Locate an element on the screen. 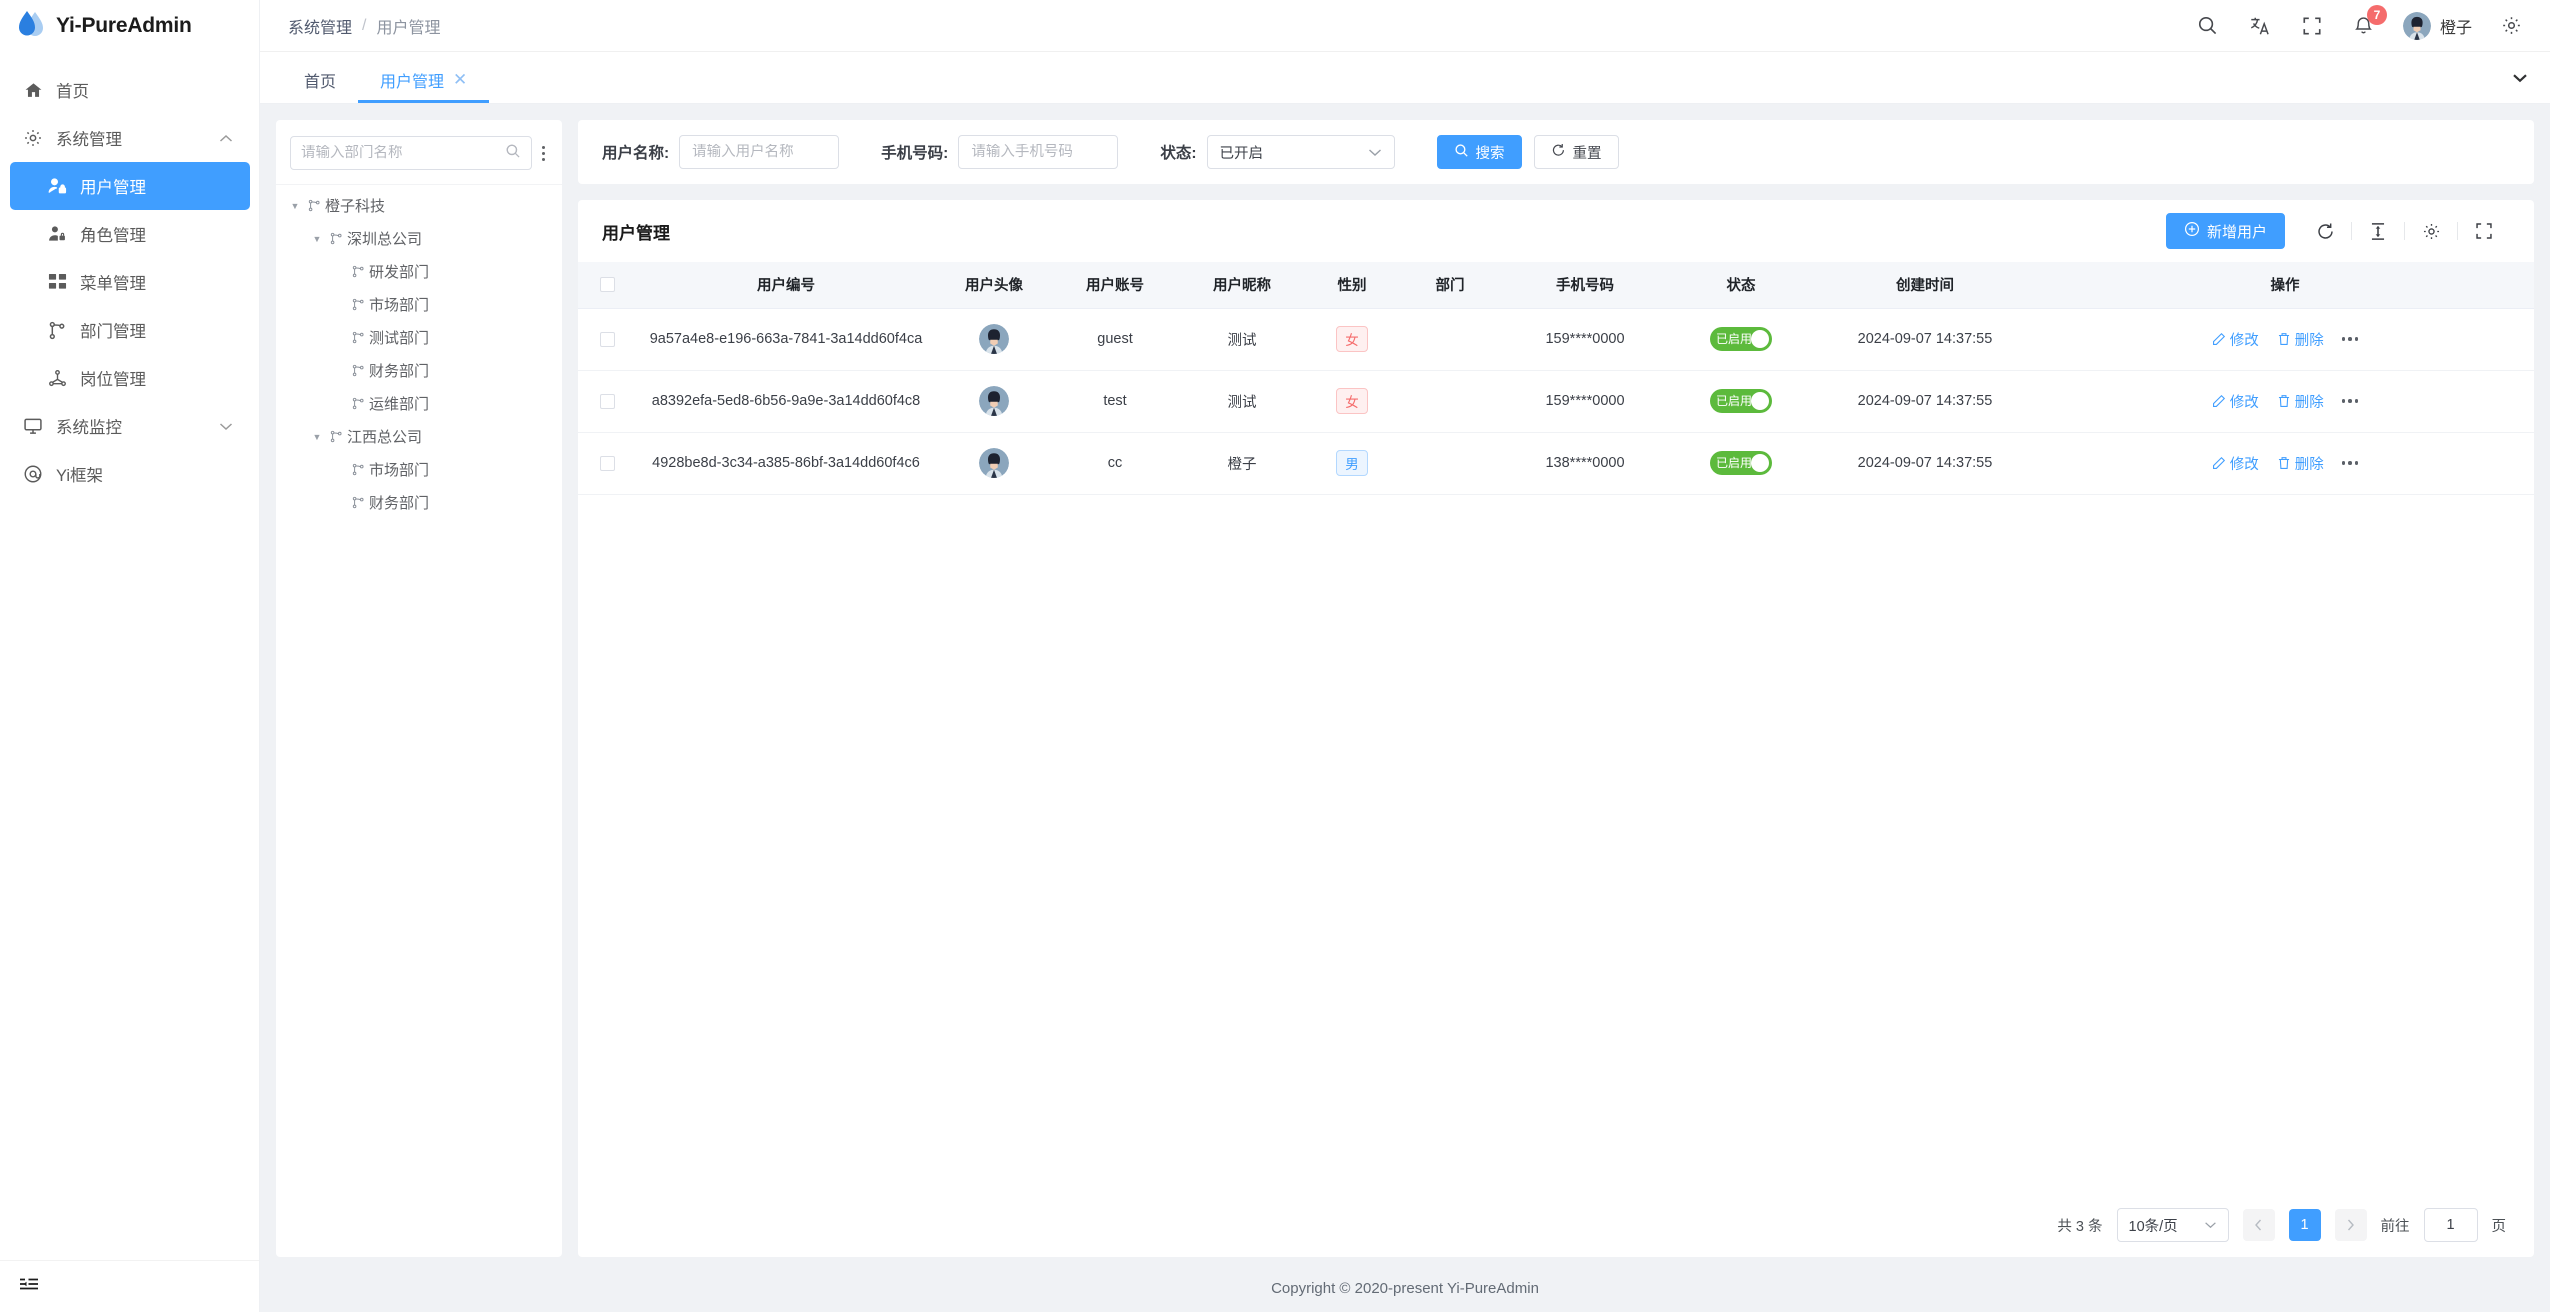  tree-node: 研发部门 is located at coordinates (419, 271).